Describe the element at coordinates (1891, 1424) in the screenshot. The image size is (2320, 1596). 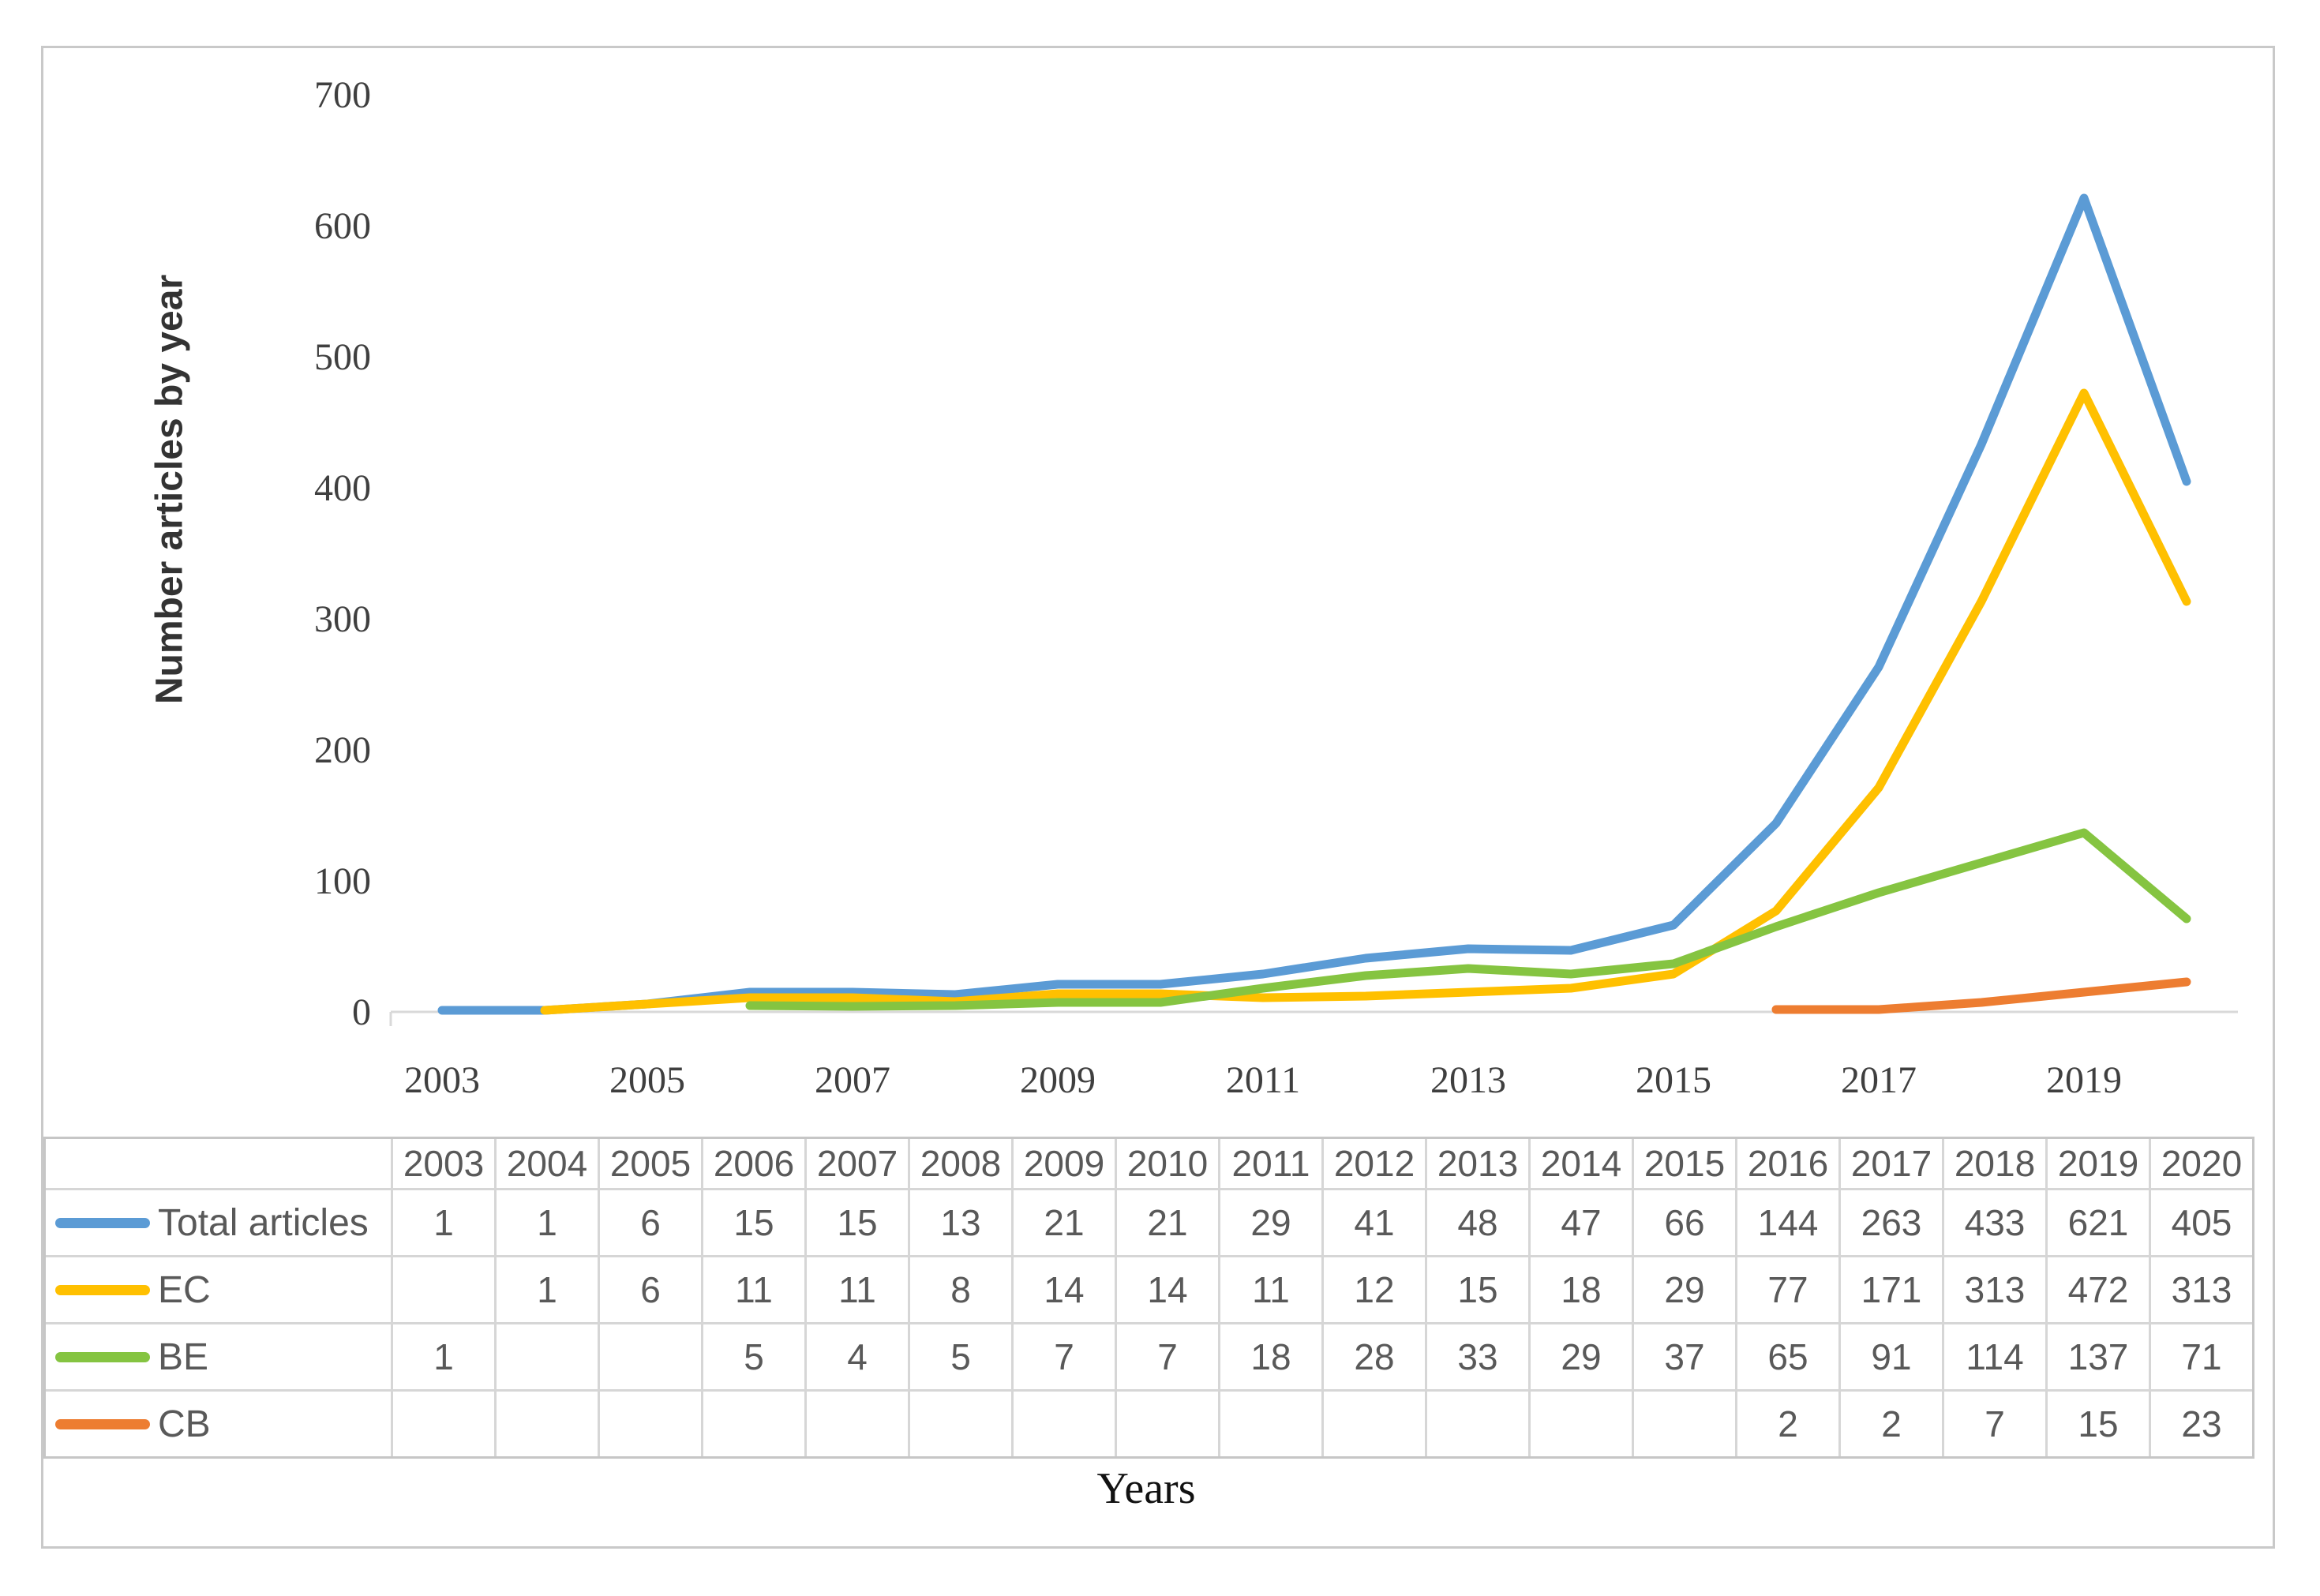
I see `table-cell-cb-2017: 2` at that location.